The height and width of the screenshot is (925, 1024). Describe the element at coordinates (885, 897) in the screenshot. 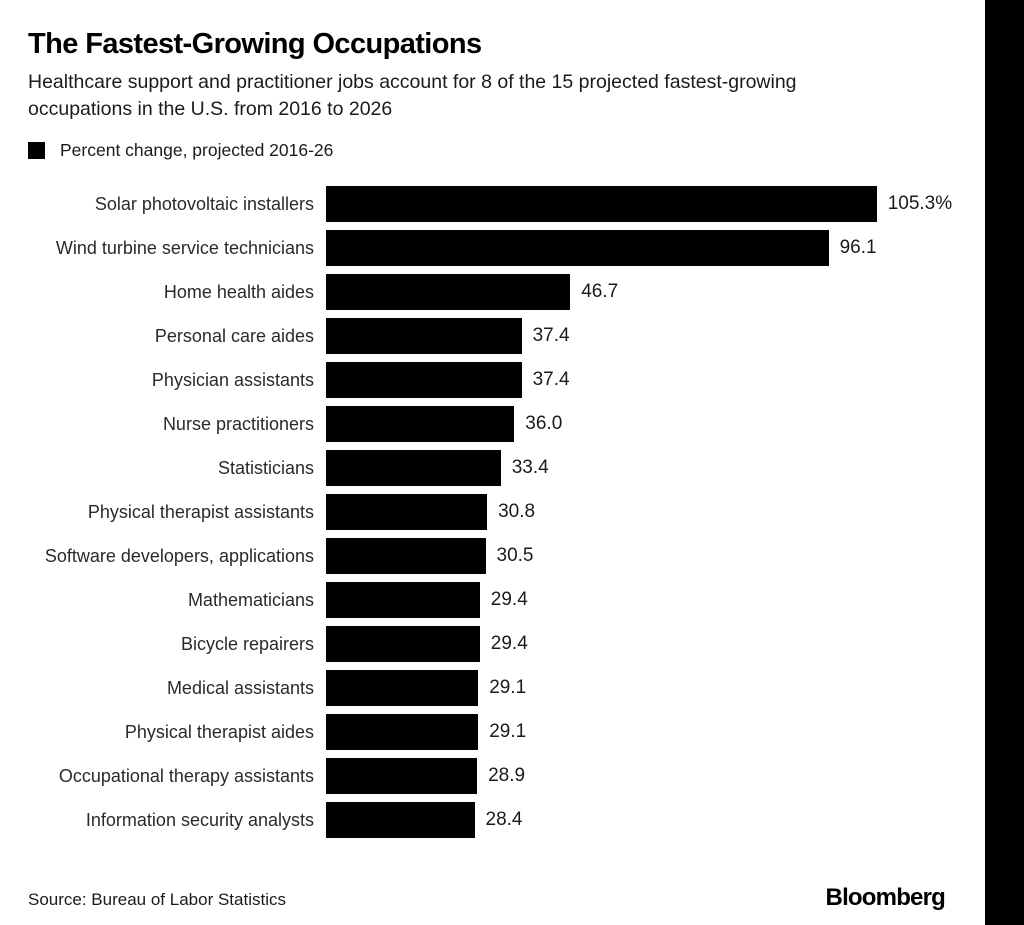

I see `bloomberg-logo: Bloomberg` at that location.